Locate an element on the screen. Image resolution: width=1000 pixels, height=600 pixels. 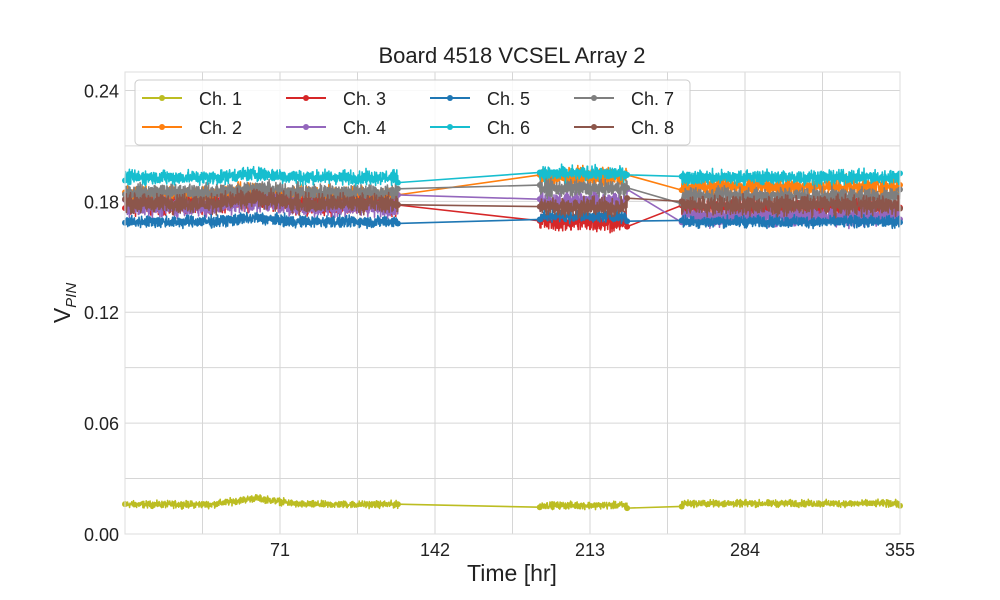
x-tick-label: 213 is located at coordinates (590, 550).